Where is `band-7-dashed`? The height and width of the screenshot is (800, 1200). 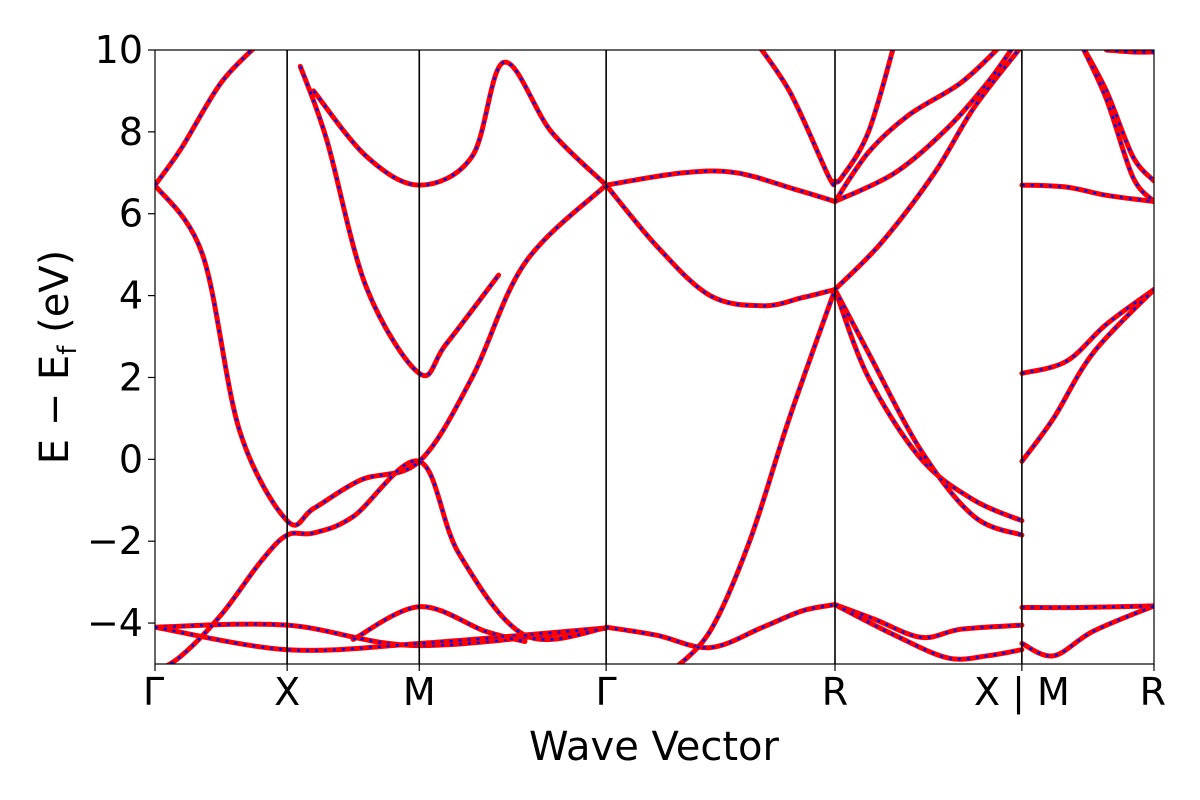 band-7-dashed is located at coordinates (399, 221).